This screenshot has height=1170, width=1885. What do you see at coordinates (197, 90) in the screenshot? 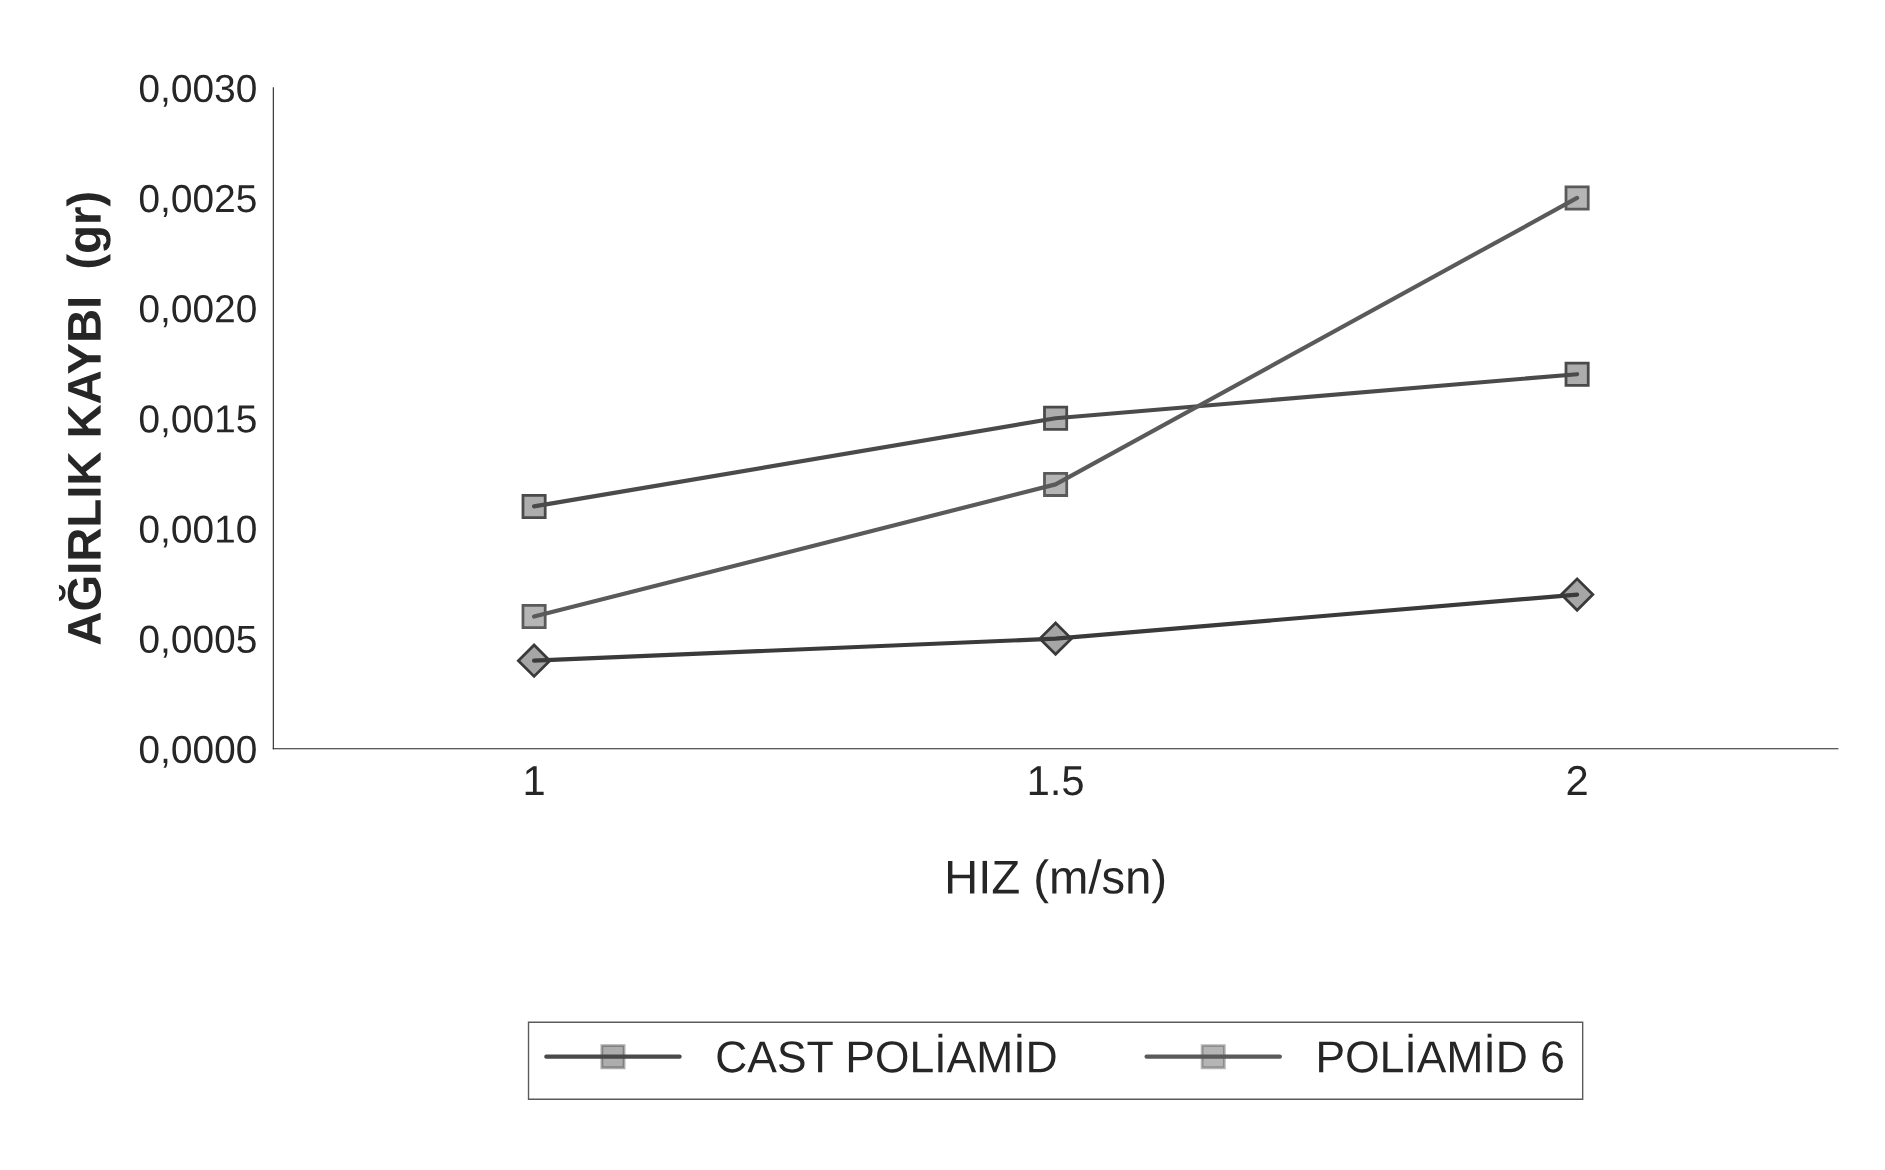
I see `y-tick-label: 0,0030` at bounding box center [197, 90].